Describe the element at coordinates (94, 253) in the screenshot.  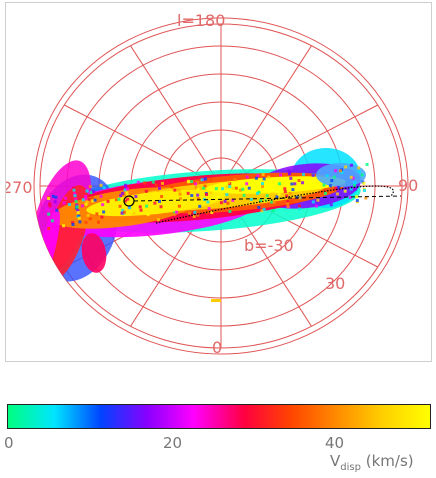
I see `stream-patch` at that location.